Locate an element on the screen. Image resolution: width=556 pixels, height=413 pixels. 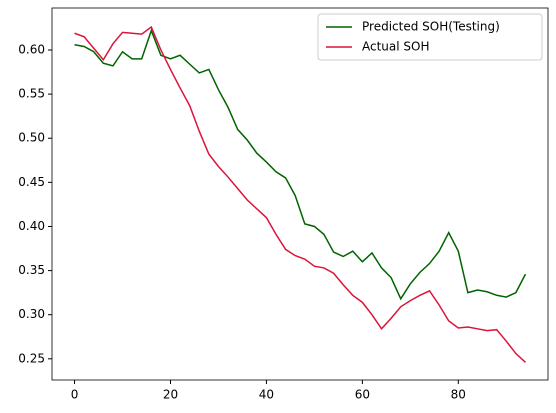
y-tick-label: 0.25 is located at coordinates (31, 358).